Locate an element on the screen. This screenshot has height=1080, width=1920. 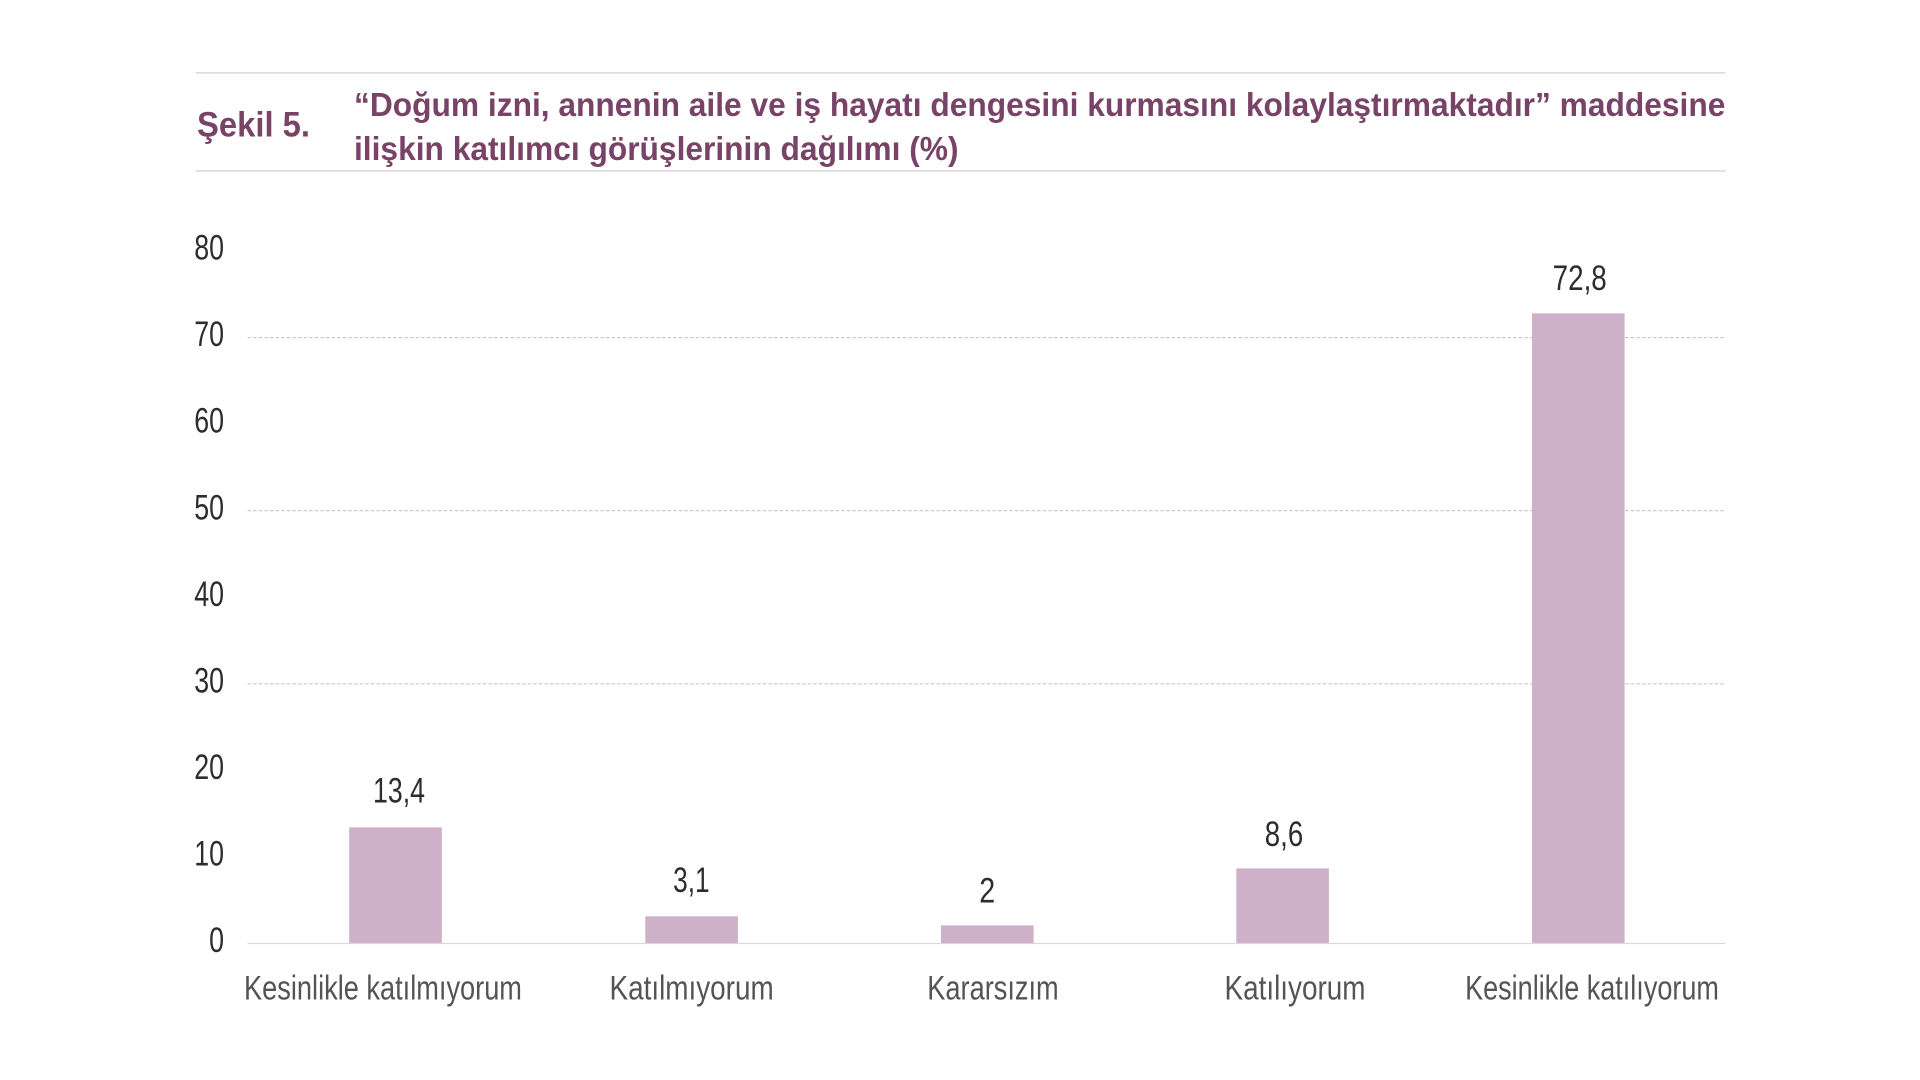
svg-text: Kesinlikle katılmıyorum is located at coordinates (383, 987).